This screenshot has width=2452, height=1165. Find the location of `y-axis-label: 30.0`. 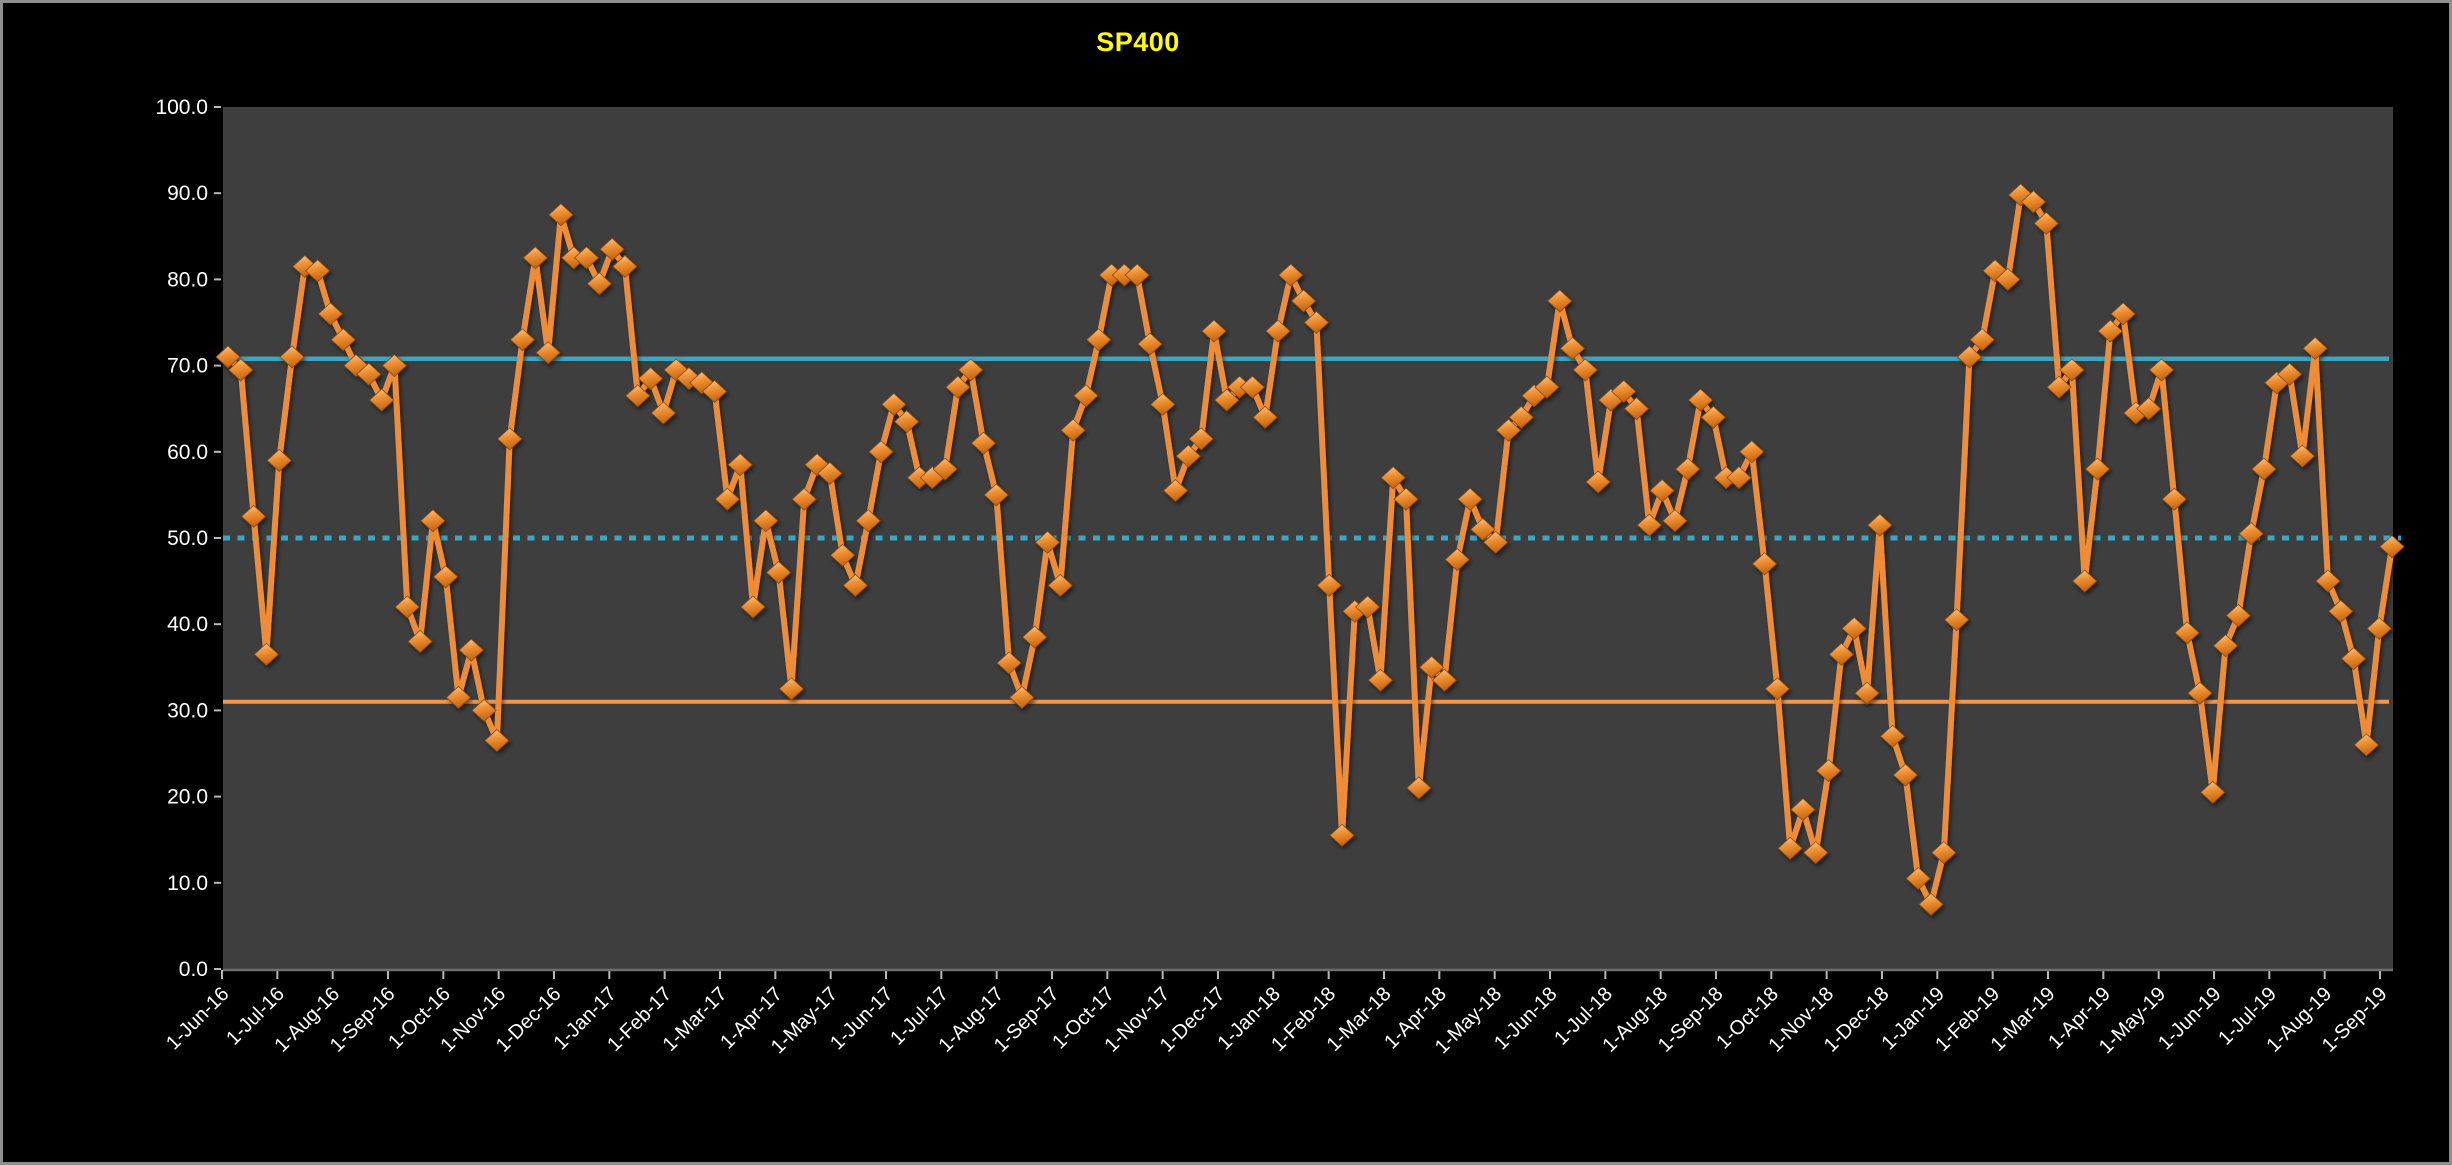

y-axis-label: 30.0 is located at coordinates (187, 710).